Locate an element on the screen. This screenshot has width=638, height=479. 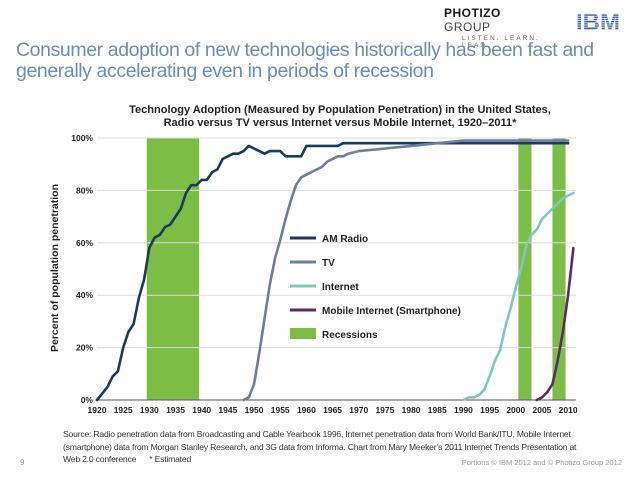
x-tick-label: 1970 is located at coordinates (358, 410).